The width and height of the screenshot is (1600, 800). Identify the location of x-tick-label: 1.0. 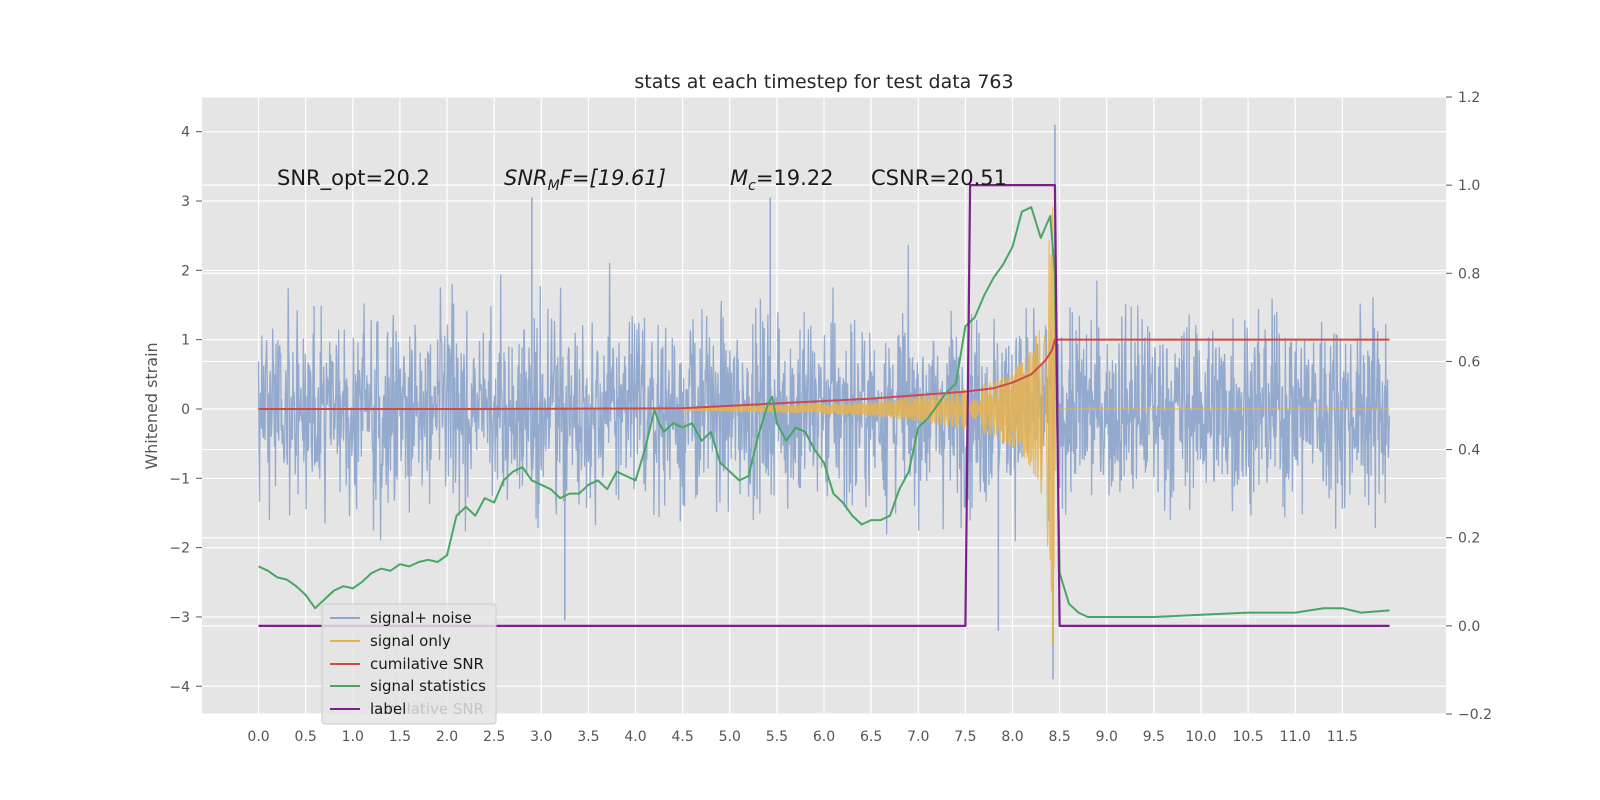
(353, 737).